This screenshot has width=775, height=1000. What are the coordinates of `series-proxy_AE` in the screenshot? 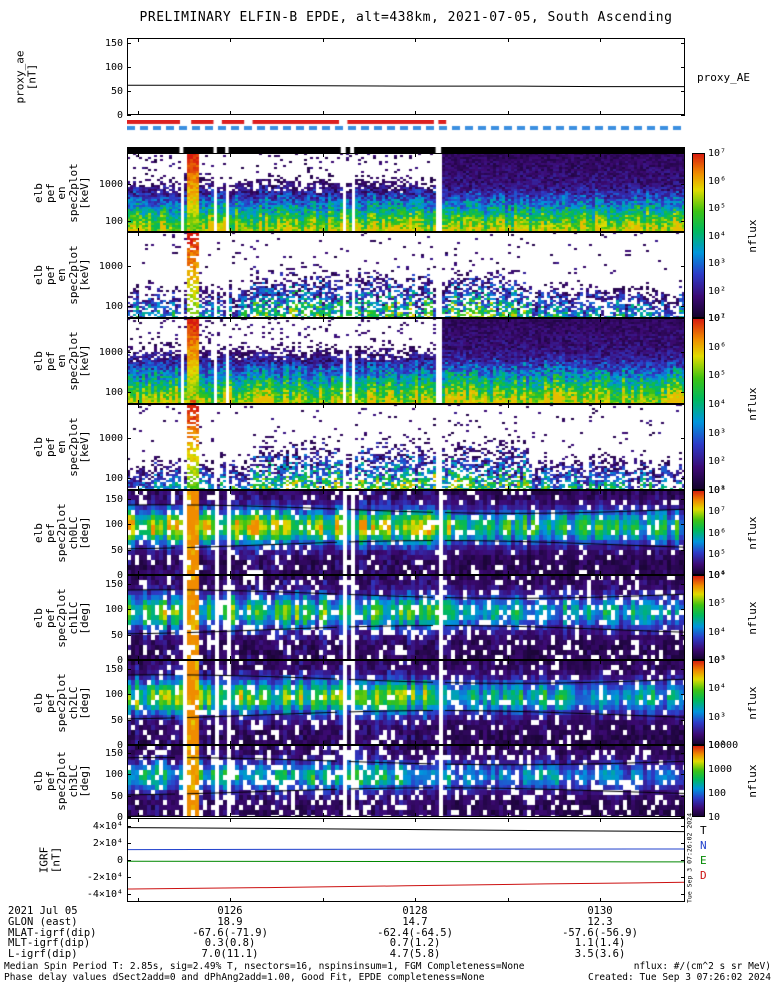 It's located at (406, 86).